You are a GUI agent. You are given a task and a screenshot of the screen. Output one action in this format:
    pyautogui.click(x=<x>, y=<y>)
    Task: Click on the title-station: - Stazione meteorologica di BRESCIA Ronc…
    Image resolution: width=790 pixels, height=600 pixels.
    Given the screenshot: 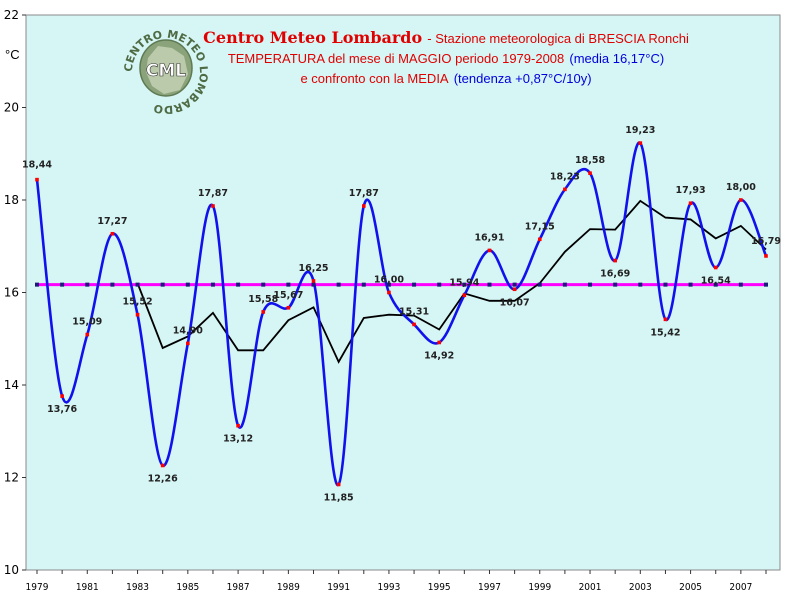 What is the action you would take?
    pyautogui.click(x=558, y=38)
    